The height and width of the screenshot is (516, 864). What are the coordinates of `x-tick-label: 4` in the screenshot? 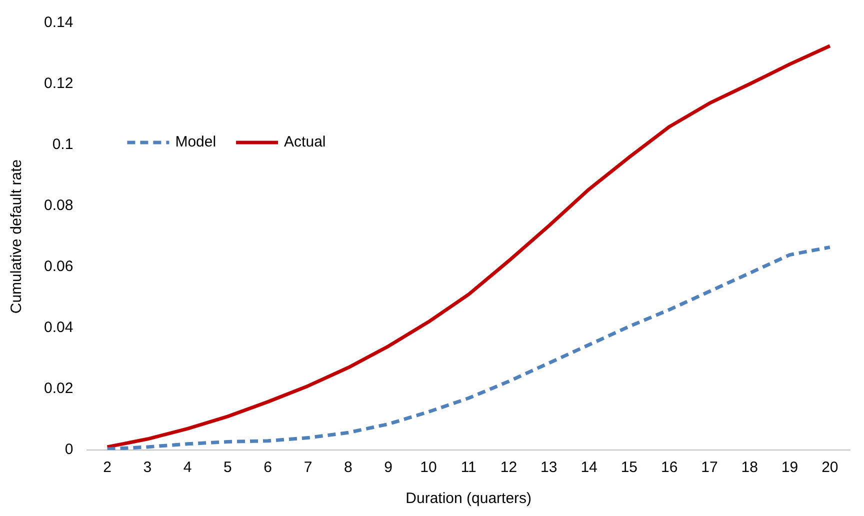 It's located at (187, 467).